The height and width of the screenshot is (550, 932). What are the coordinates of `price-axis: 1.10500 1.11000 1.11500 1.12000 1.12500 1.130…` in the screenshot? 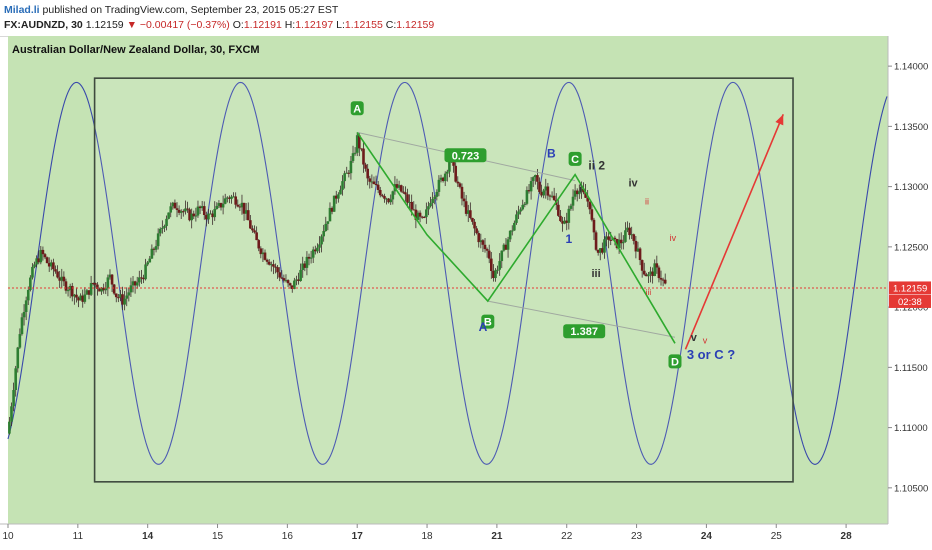 It's located at (909, 280).